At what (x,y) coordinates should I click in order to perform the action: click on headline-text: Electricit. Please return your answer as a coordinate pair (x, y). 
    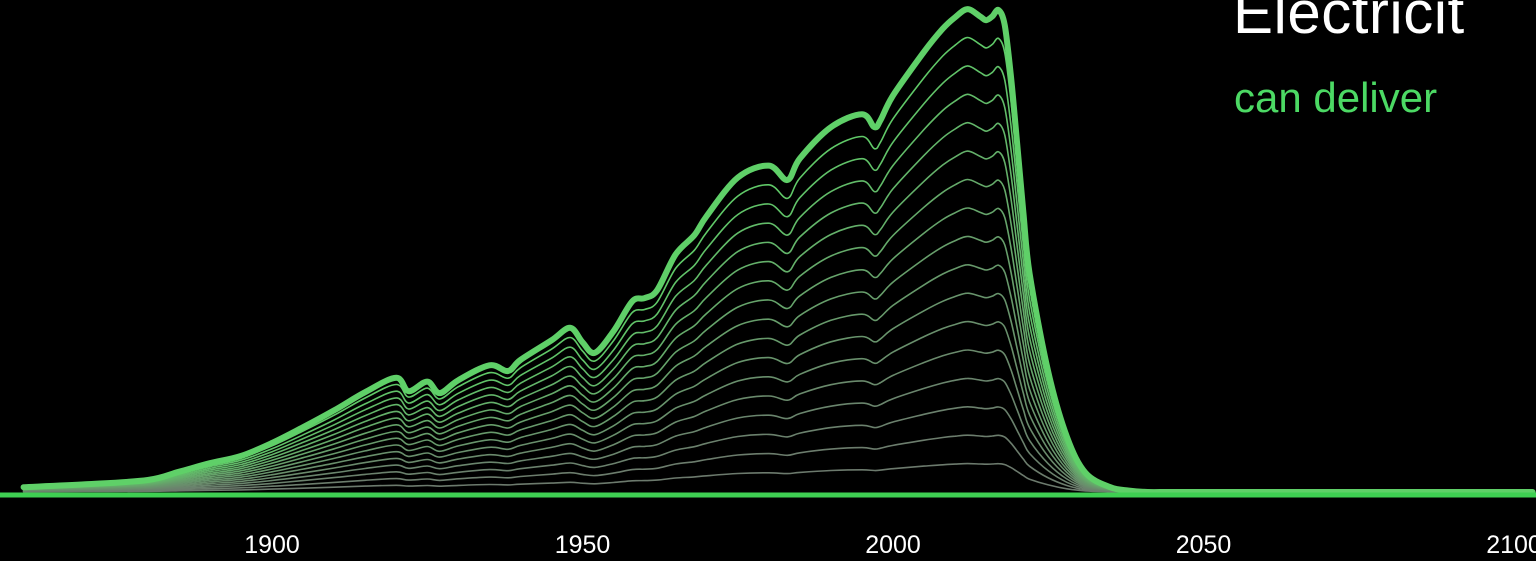
    Looking at the image, I should click on (1349, 23).